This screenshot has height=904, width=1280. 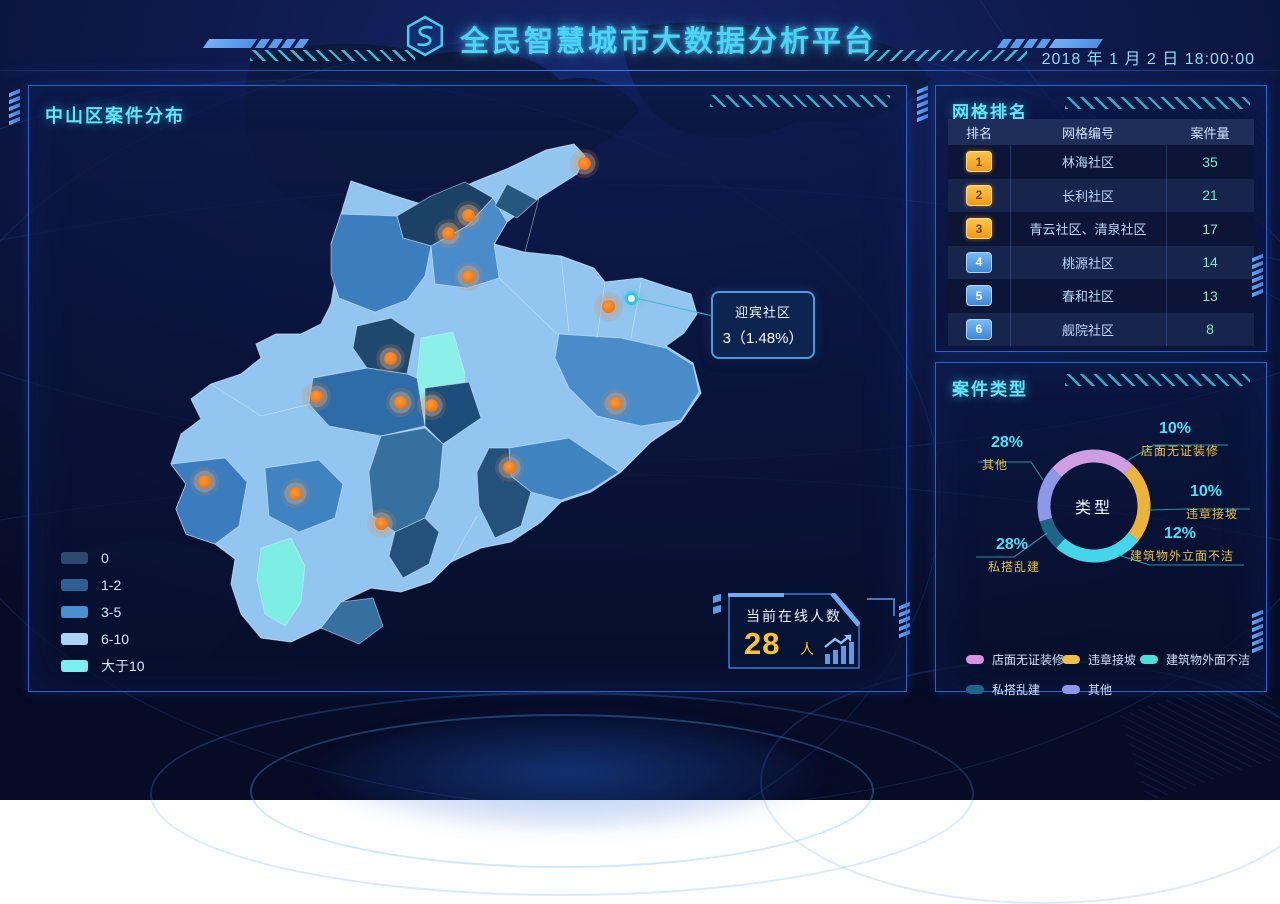 I want to click on community-name: 桃源社区, so click(x=1087, y=263).